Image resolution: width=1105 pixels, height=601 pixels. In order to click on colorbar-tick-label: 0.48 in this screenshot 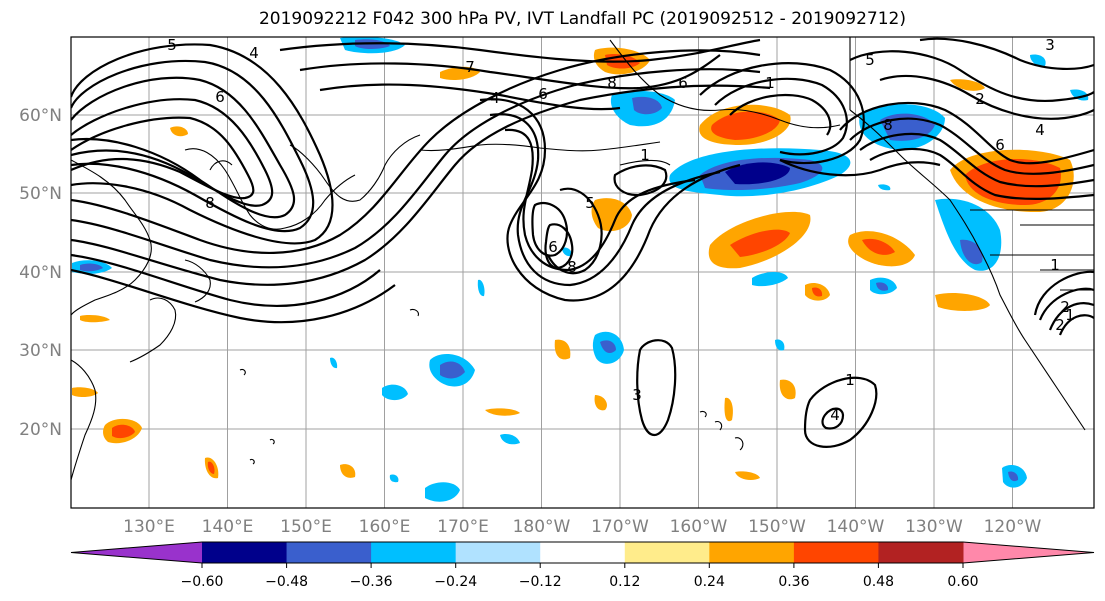, I will do `click(878, 582)`.